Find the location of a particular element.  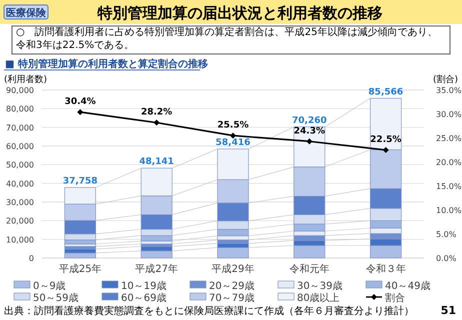

data-label: 28.2% is located at coordinates (156, 113).